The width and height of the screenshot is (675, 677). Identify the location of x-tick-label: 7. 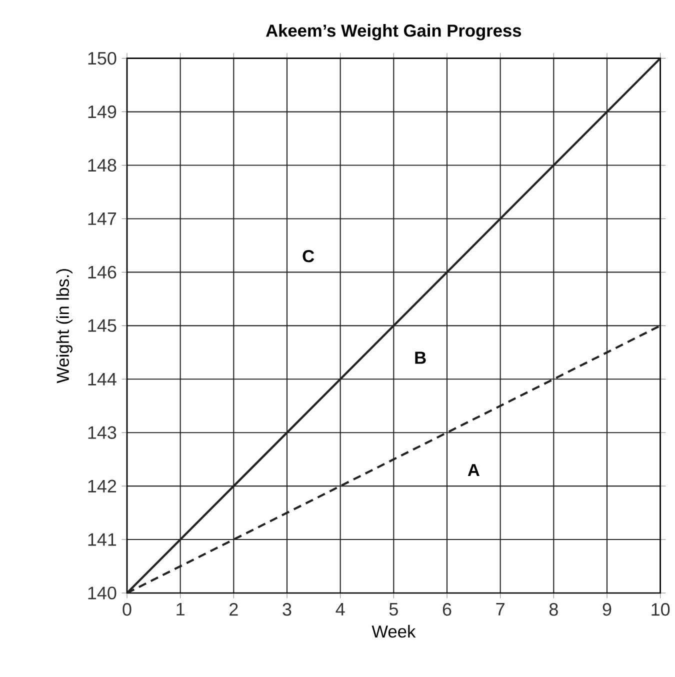
(500, 609).